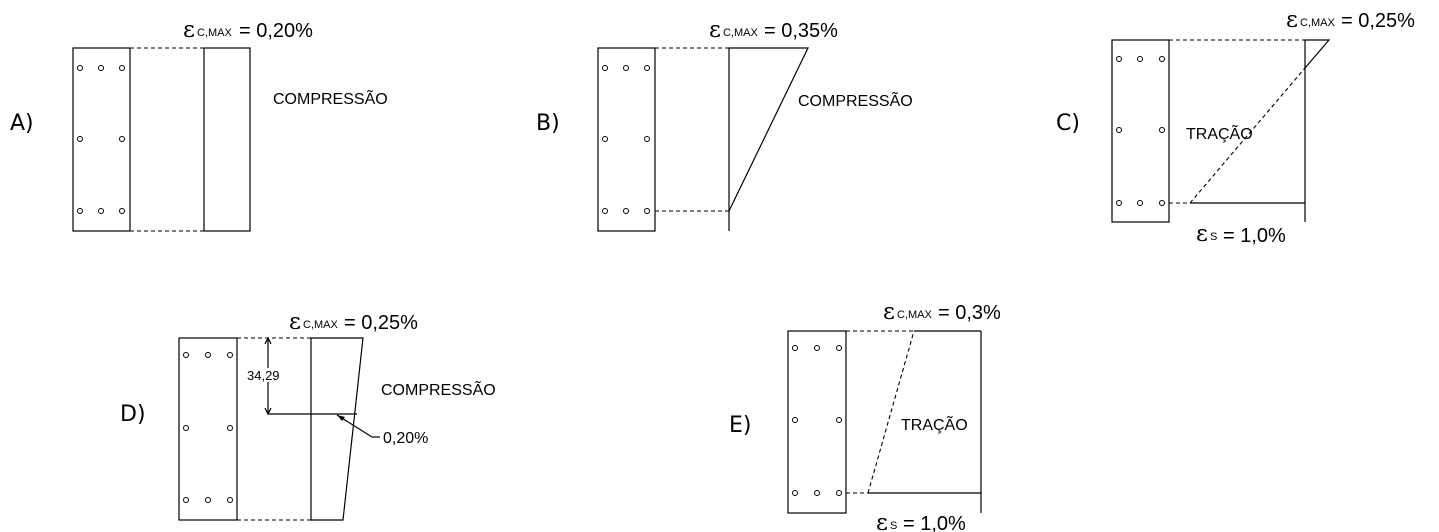  I want to click on diagram-b-section, so click(626, 139).